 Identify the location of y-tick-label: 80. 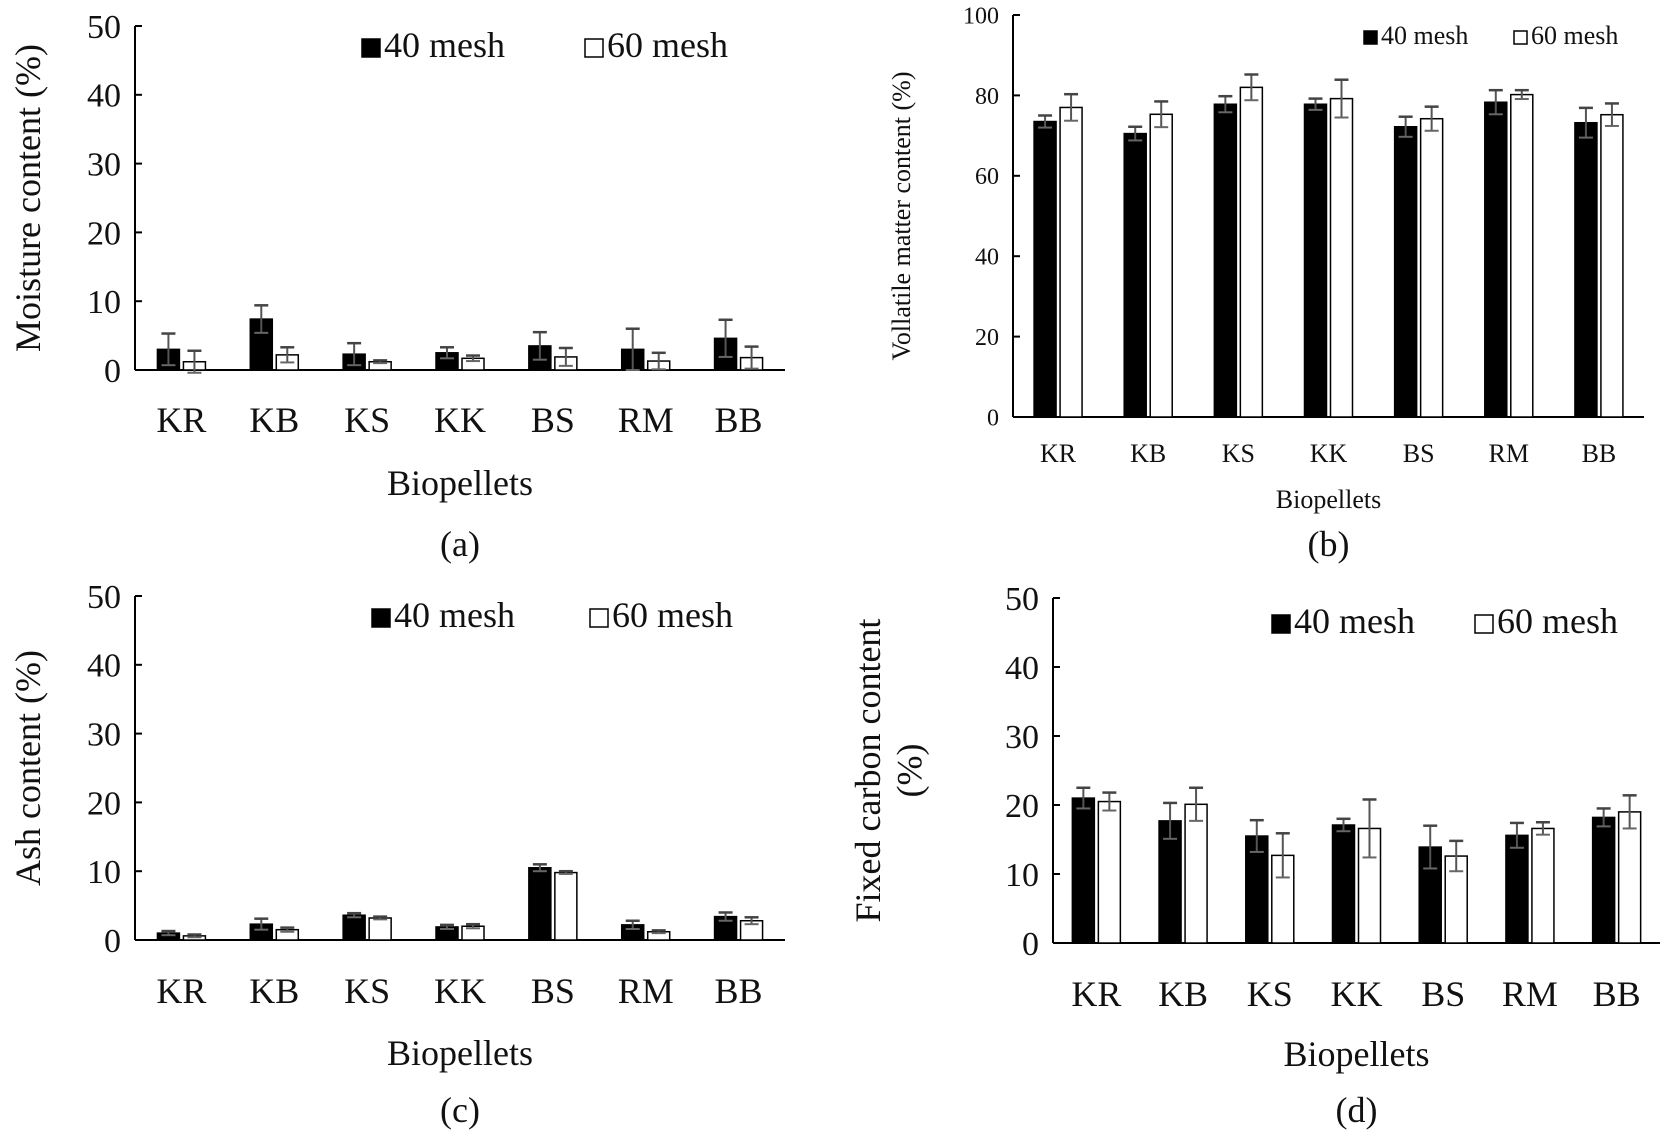
(987, 97).